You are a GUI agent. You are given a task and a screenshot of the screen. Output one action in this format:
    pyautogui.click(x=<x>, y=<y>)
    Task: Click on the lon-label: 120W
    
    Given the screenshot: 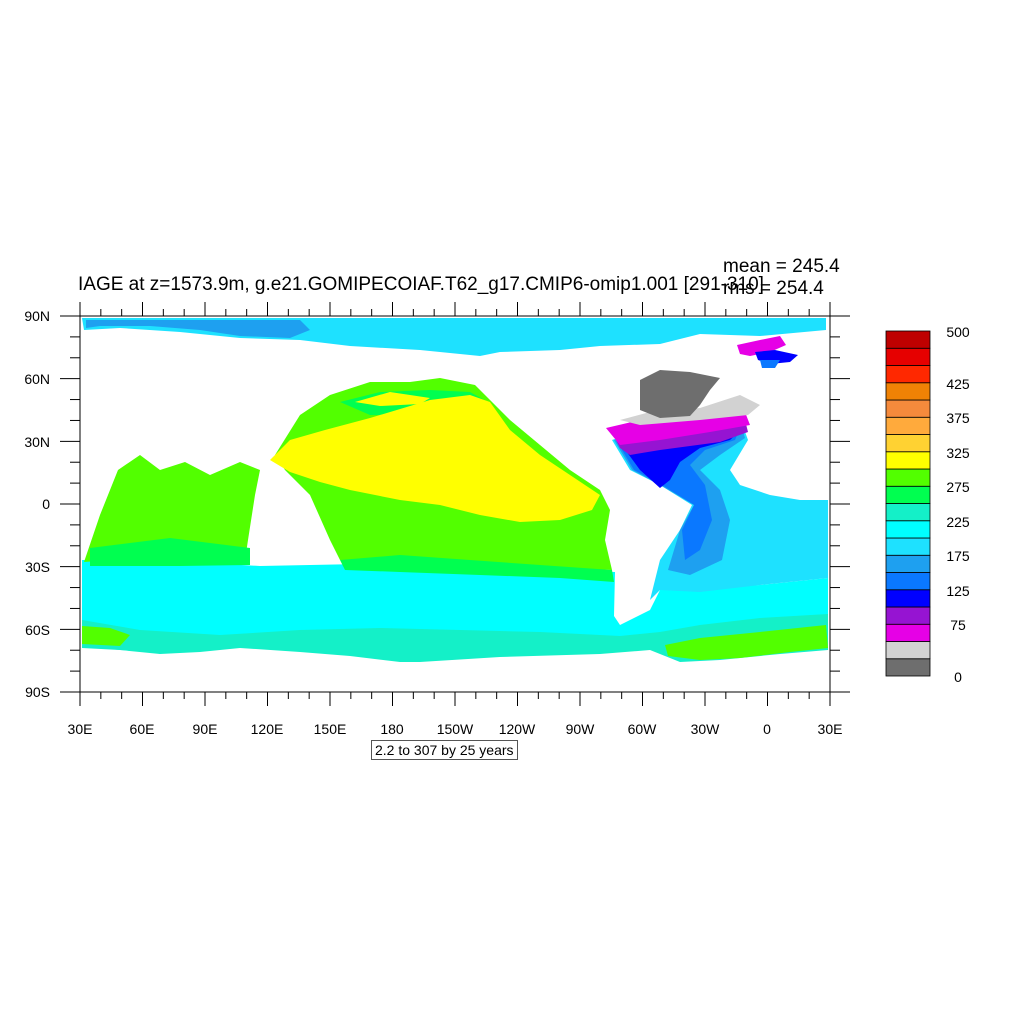 What is the action you would take?
    pyautogui.click(x=517, y=729)
    